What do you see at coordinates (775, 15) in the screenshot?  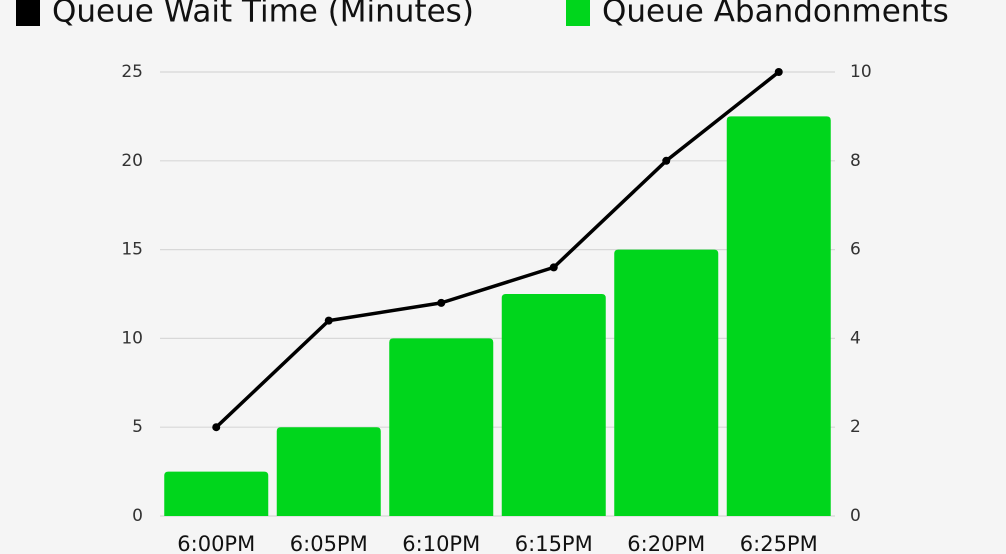 I see `legend-label: Queue Abandonments` at bounding box center [775, 15].